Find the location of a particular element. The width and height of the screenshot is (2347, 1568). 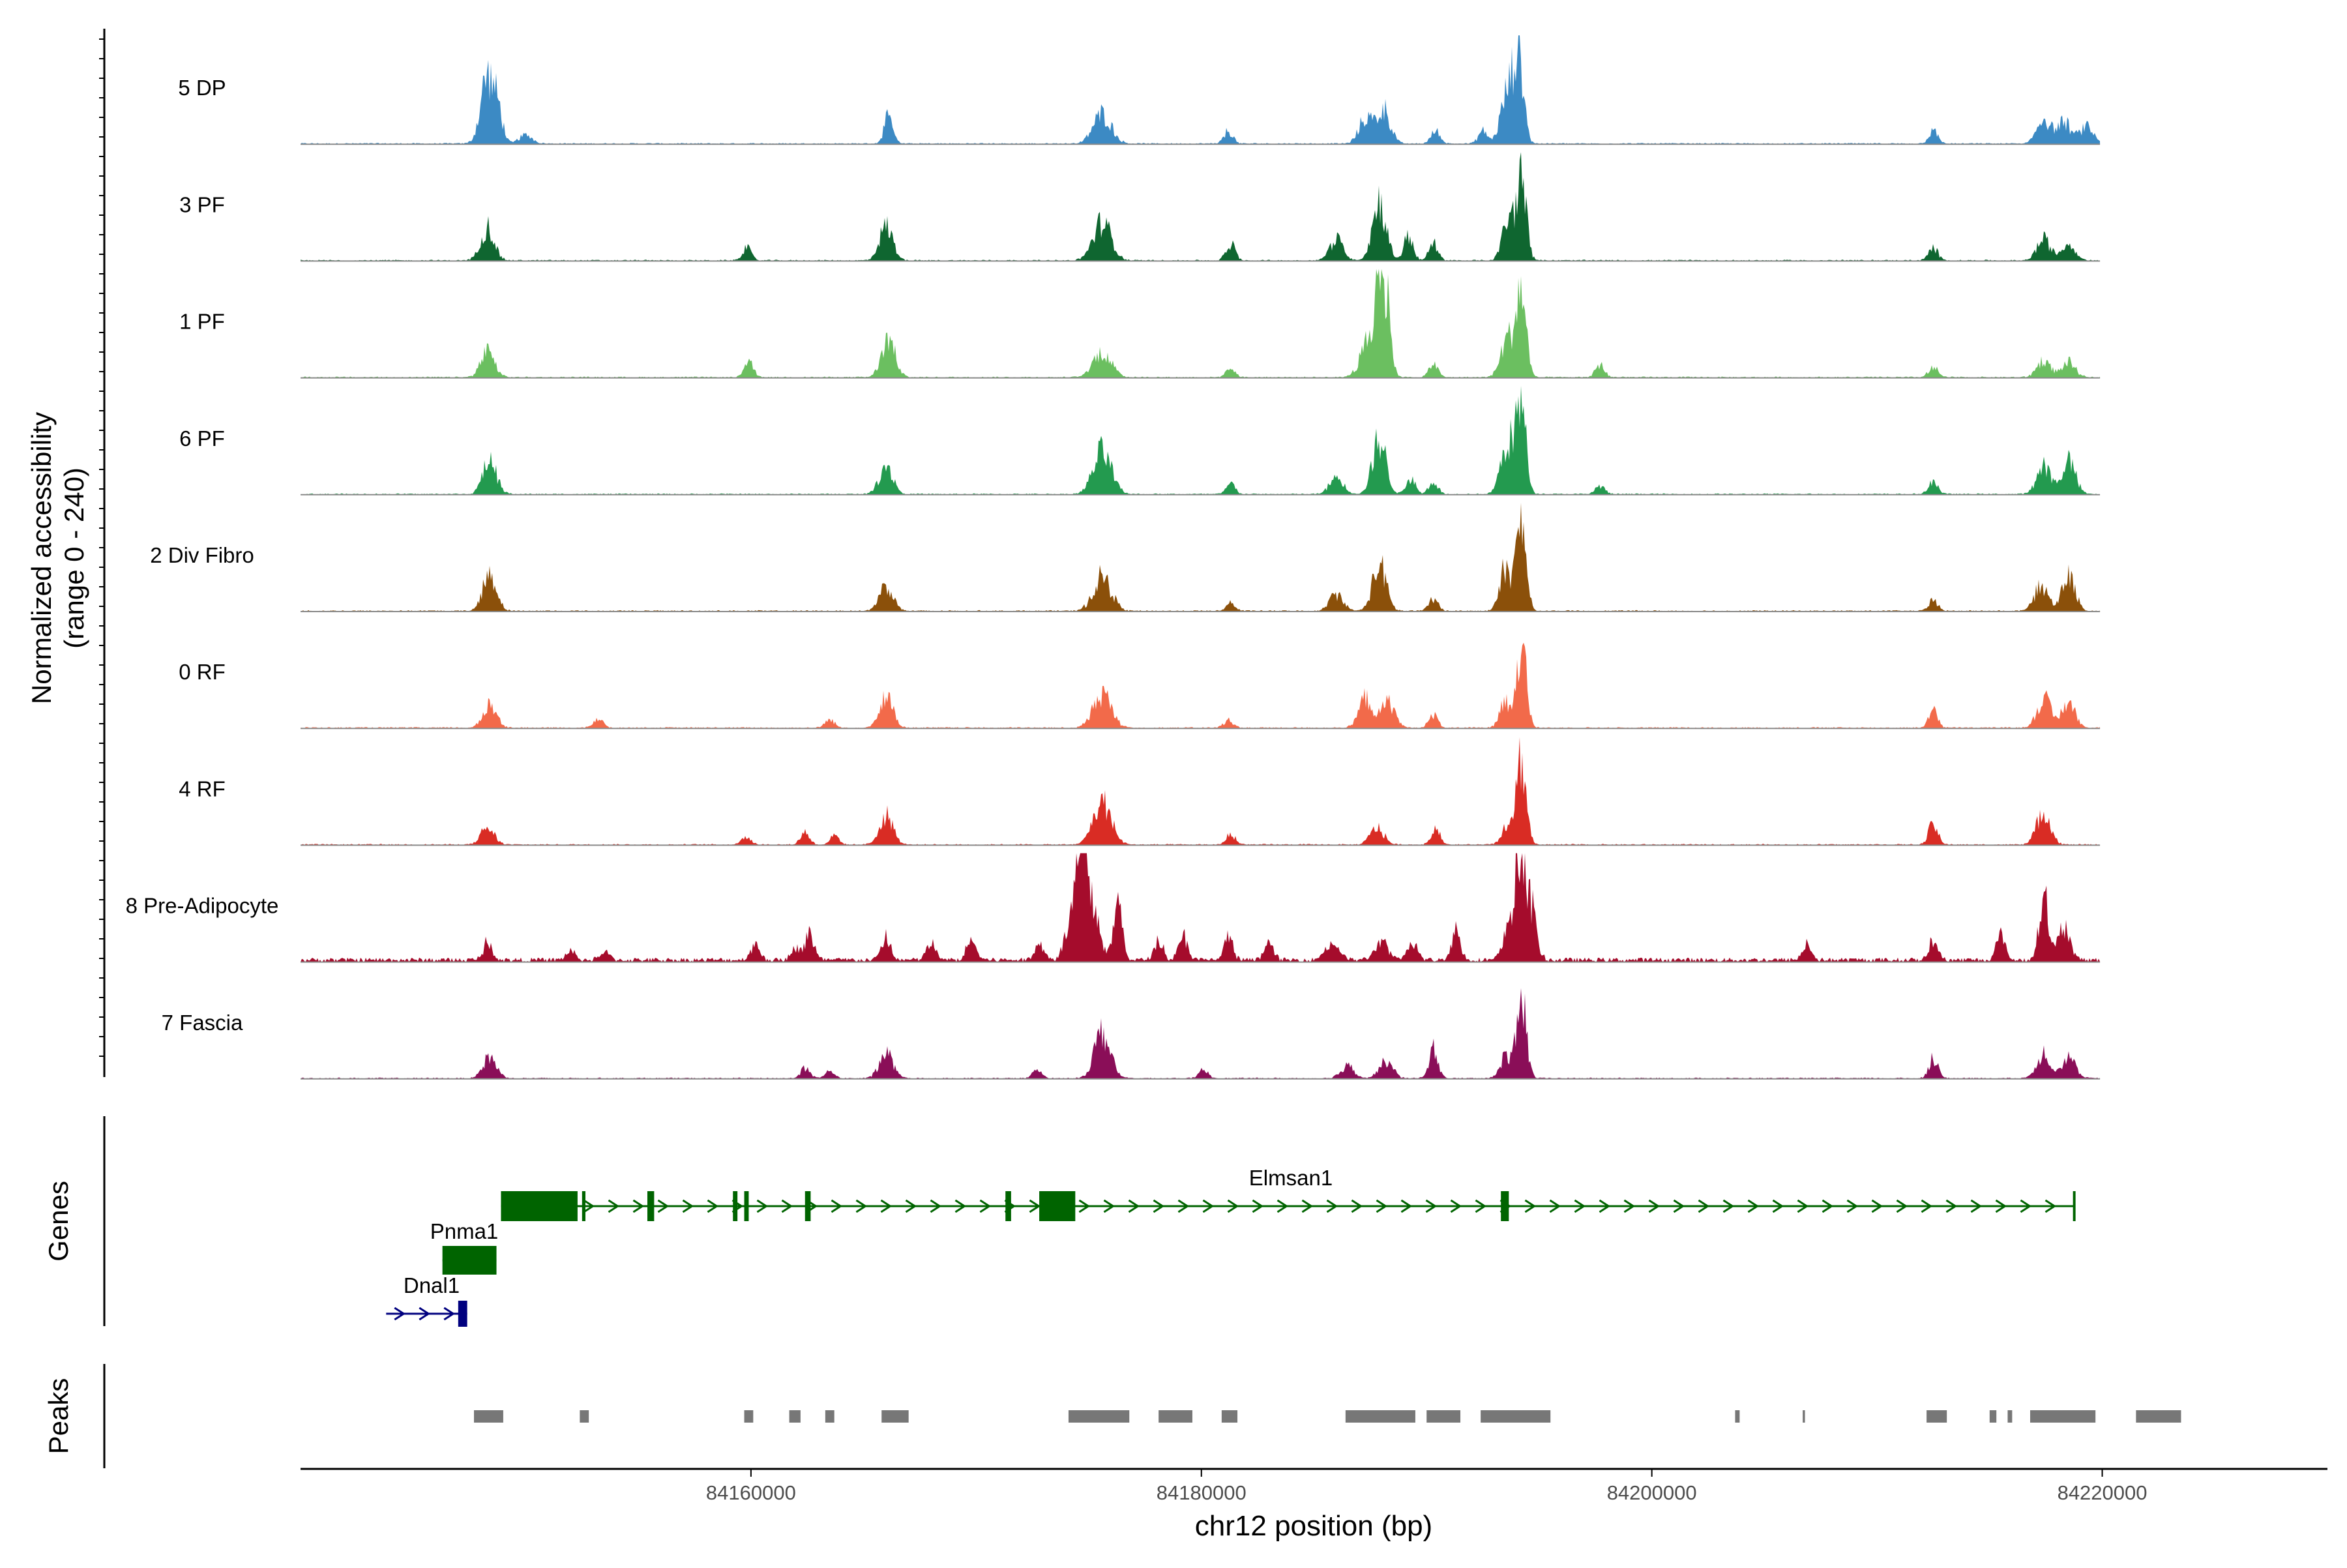

genes-panel-label: Genes is located at coordinates (58, 1222).